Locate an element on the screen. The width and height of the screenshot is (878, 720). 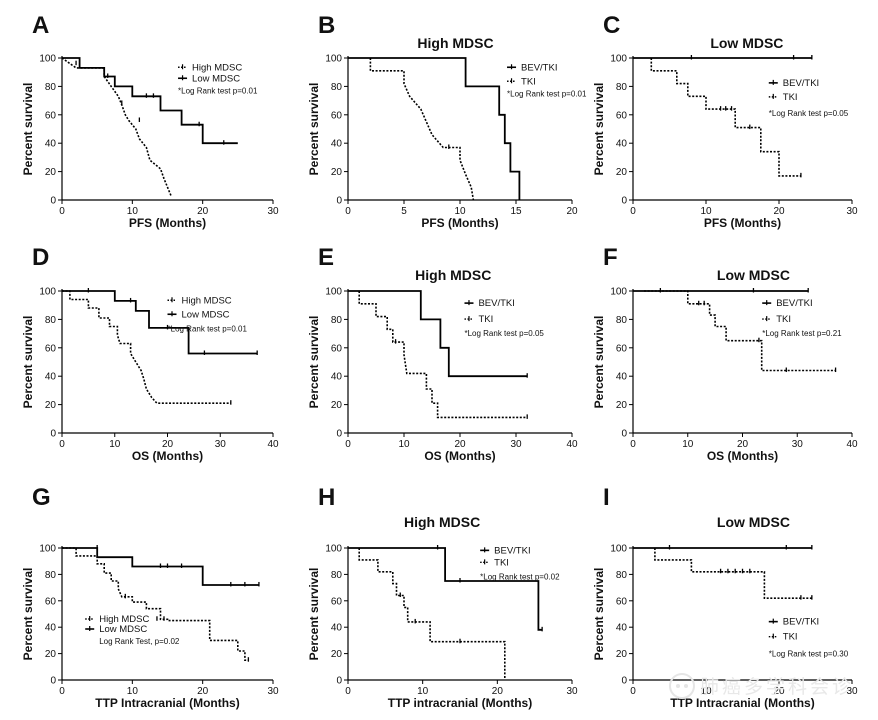
x-tick-label: 5 is located at coordinates (404, 211).